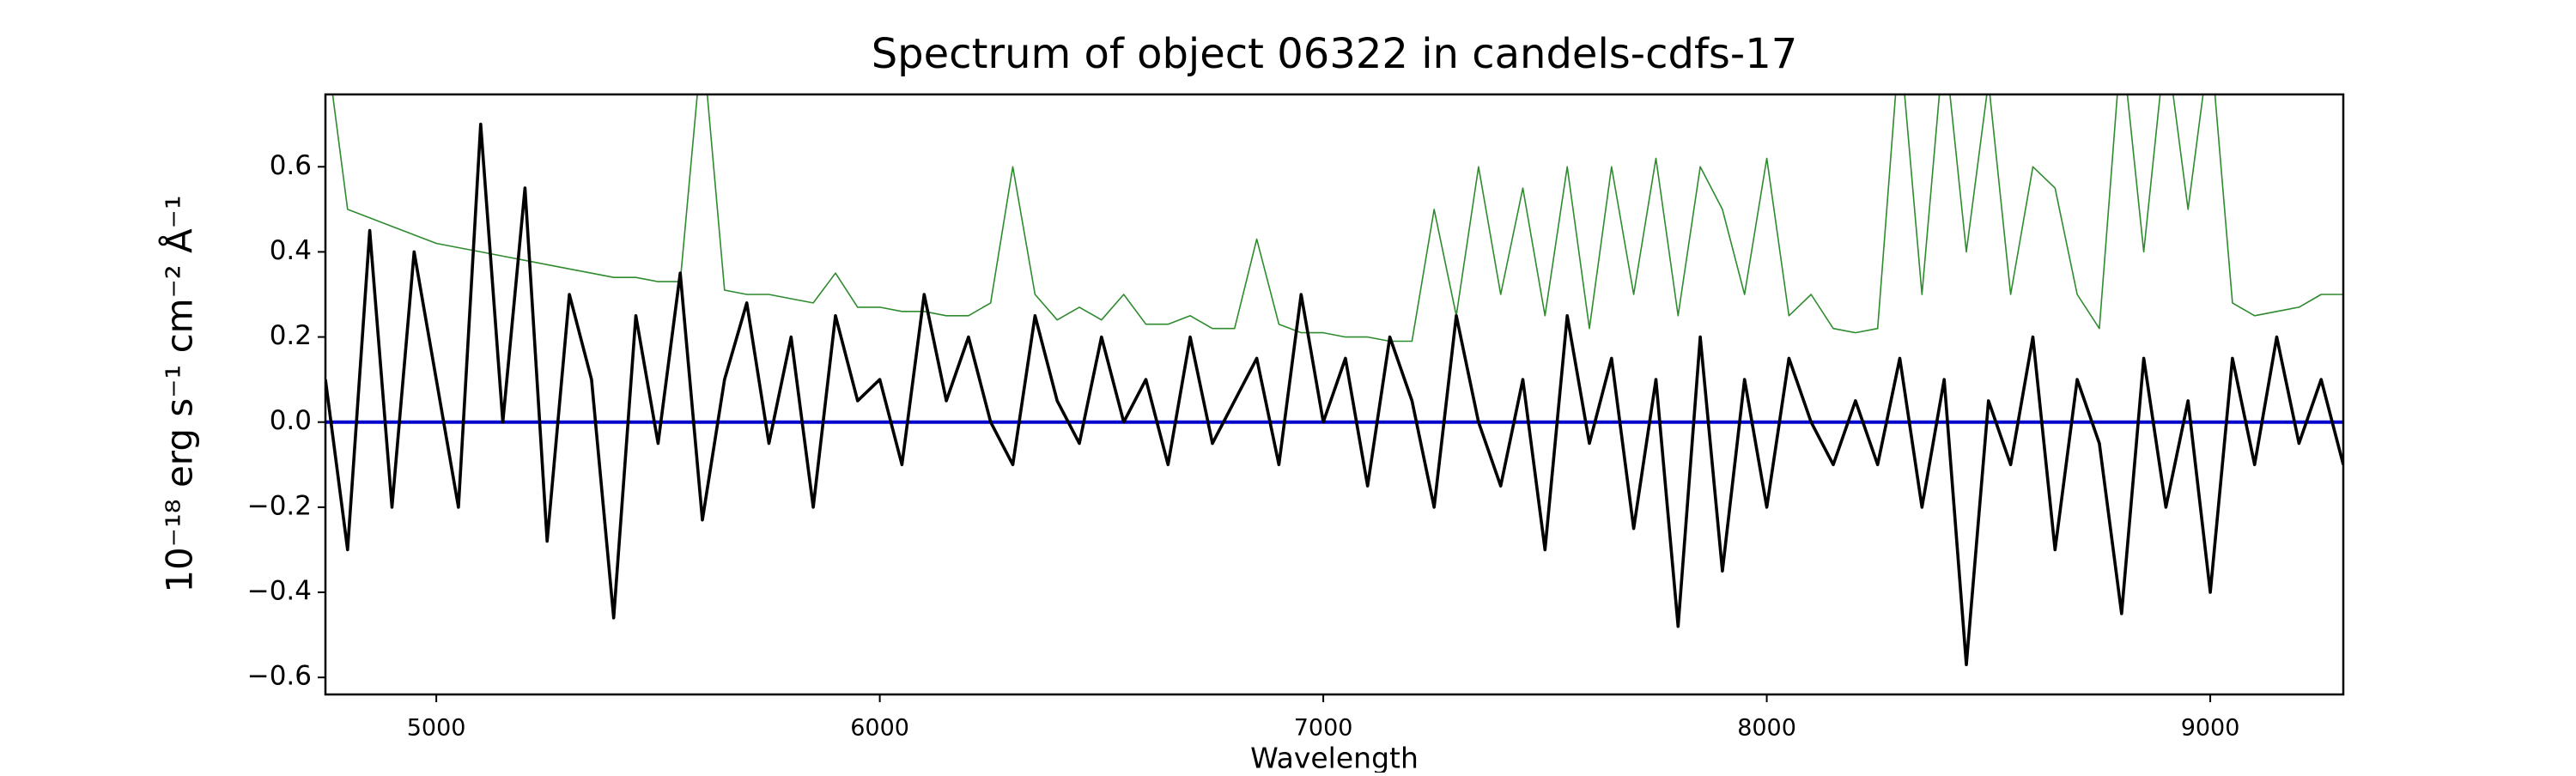  Describe the element at coordinates (291, 166) in the screenshot. I see `y-tick-label: 0.6` at that location.